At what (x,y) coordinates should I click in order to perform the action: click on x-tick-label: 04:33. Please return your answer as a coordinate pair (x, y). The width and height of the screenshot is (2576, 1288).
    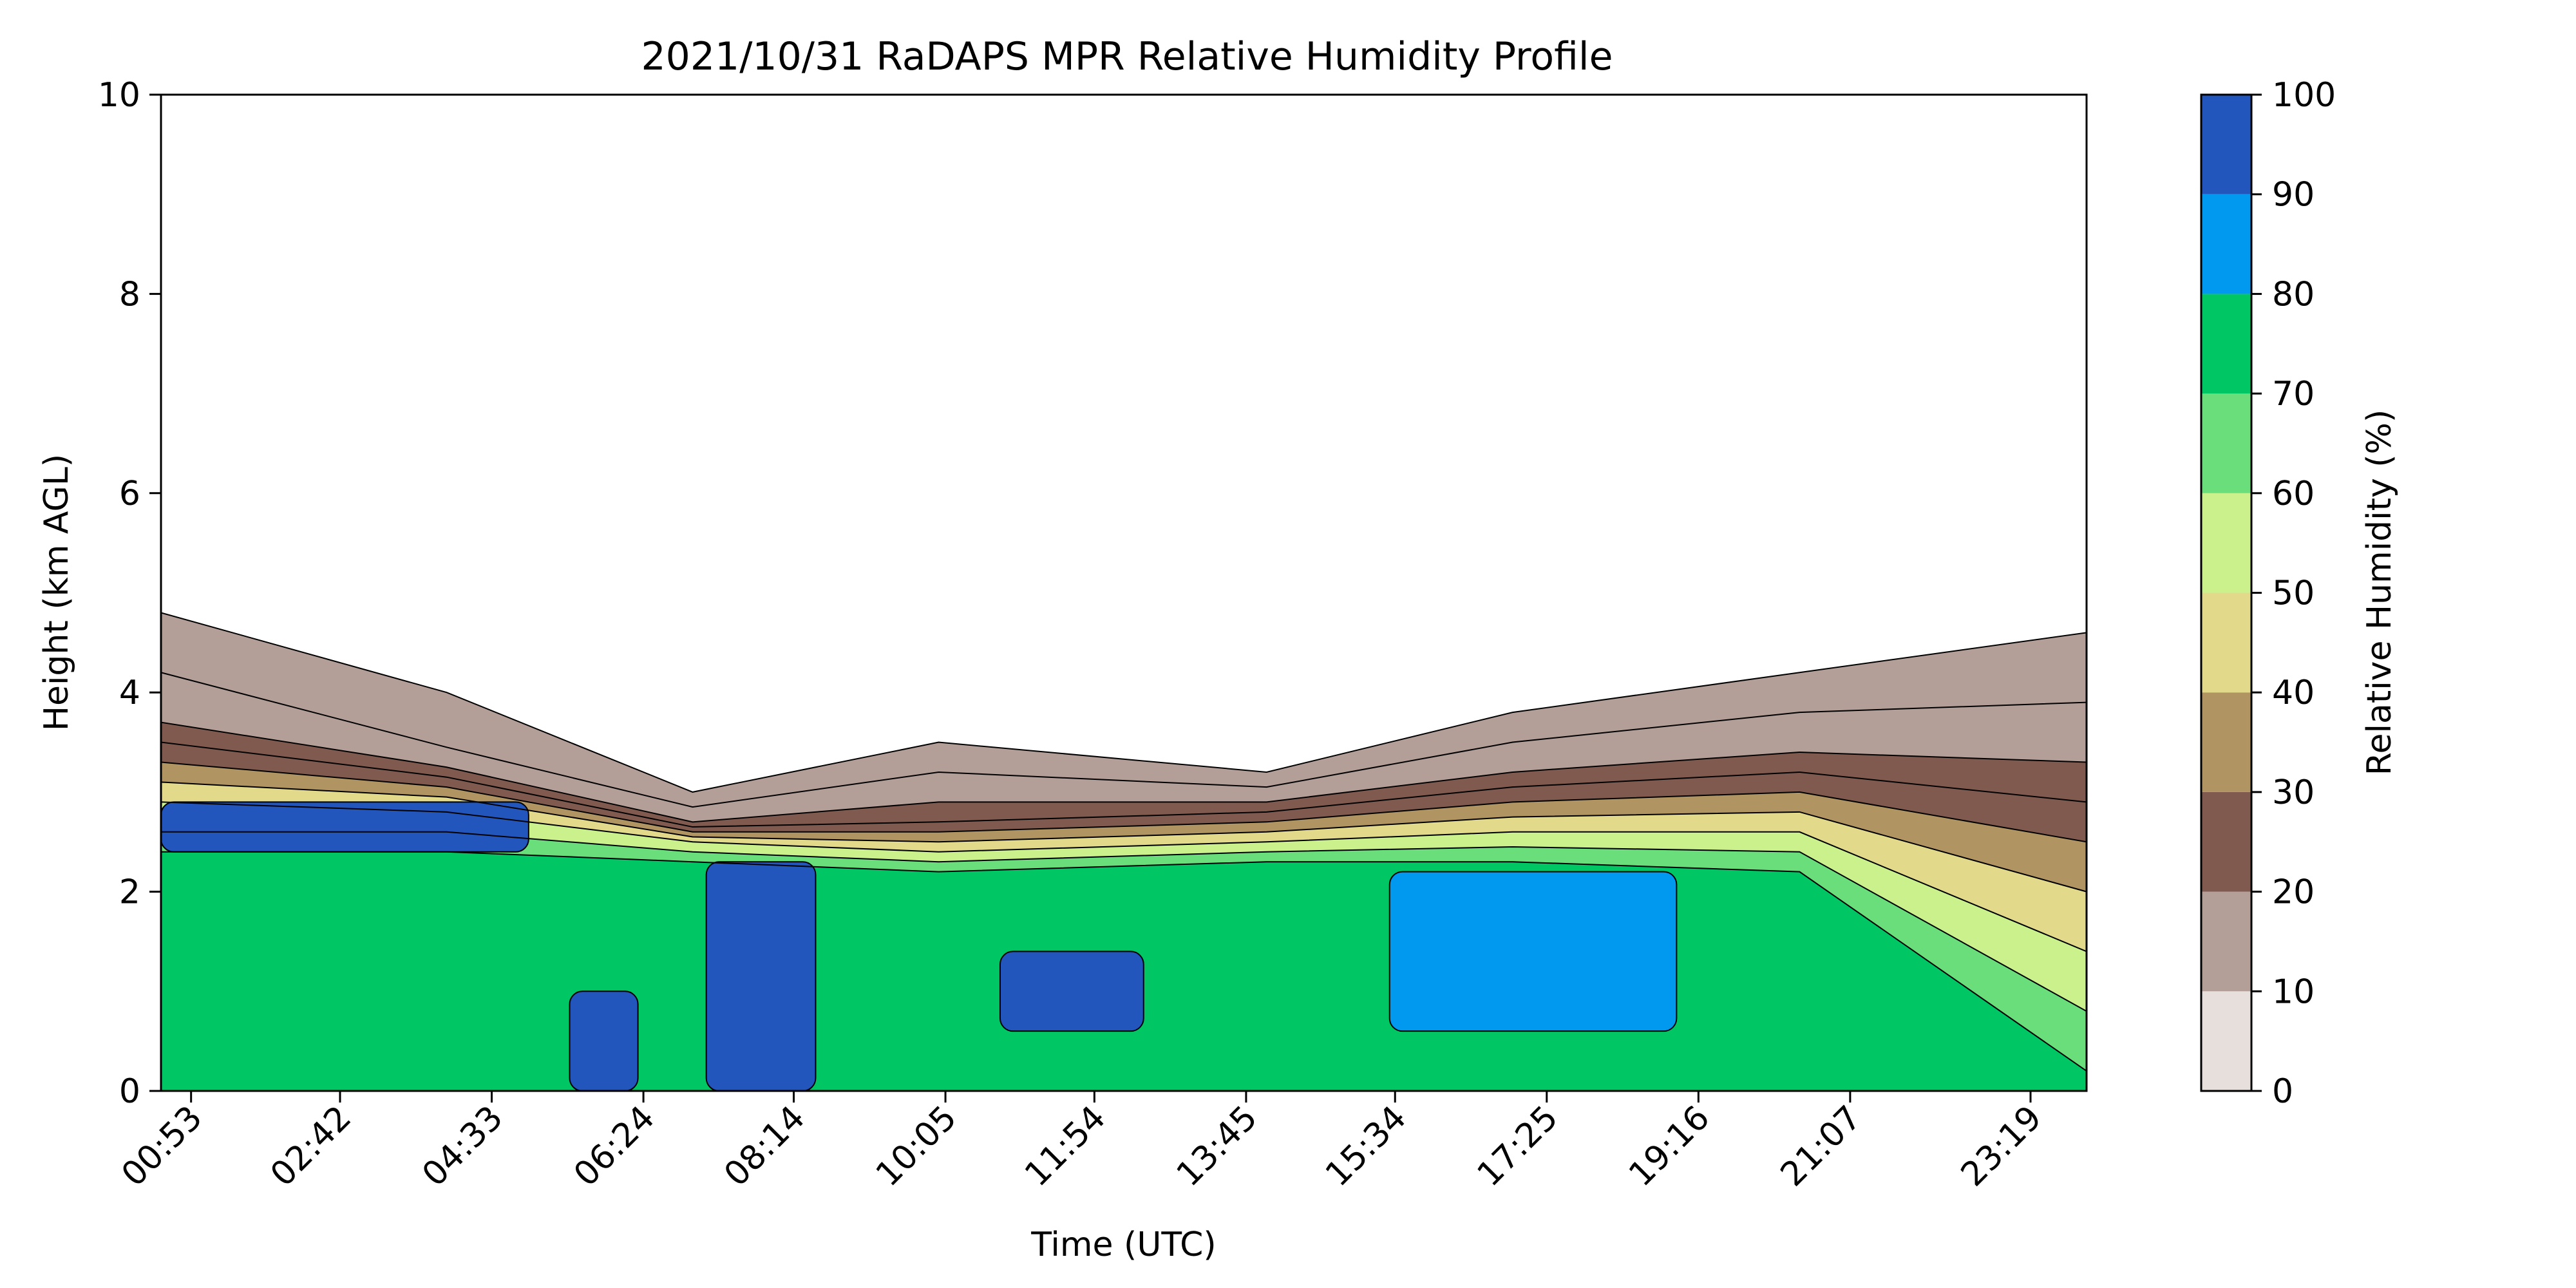
    Looking at the image, I should click on (463, 1146).